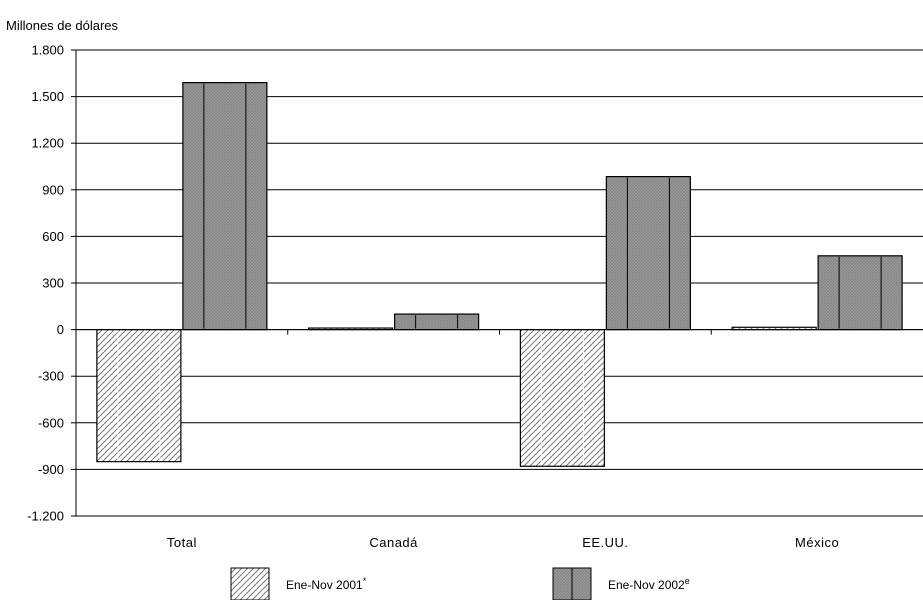  Describe the element at coordinates (460, 583) in the screenshot. I see `legend: Ene-Nov 2001* Ene-Nov 2002e` at that location.